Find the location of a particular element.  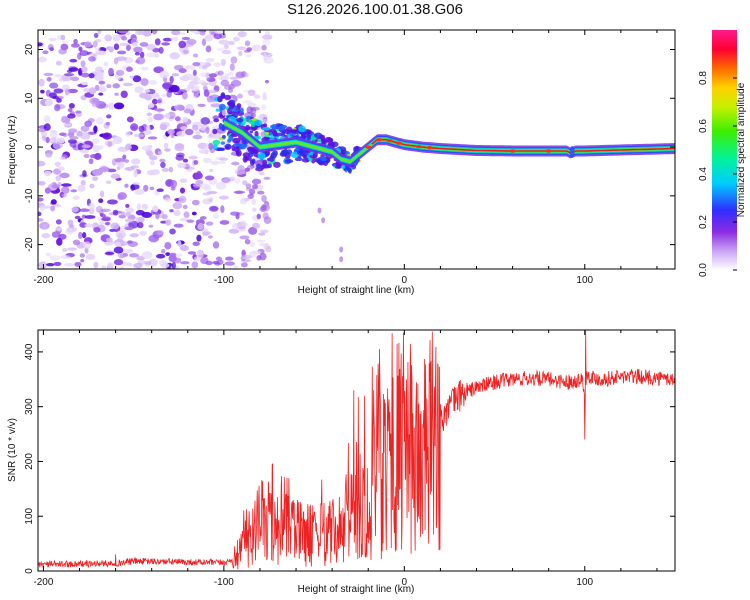

snr-ytick-label: 400 is located at coordinates (29, 351).